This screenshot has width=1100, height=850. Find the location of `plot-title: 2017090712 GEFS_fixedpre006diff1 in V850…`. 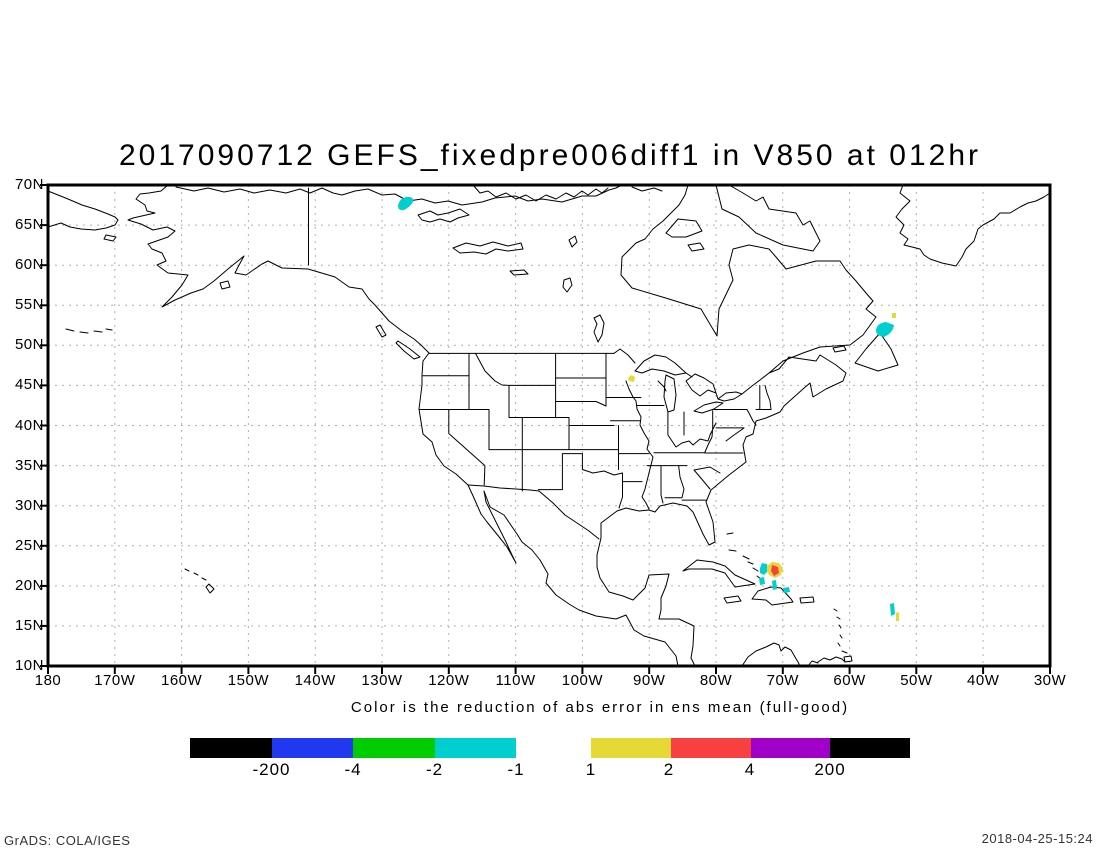

plot-title: 2017090712 GEFS_fixedpre006diff1 in V850… is located at coordinates (550, 155).